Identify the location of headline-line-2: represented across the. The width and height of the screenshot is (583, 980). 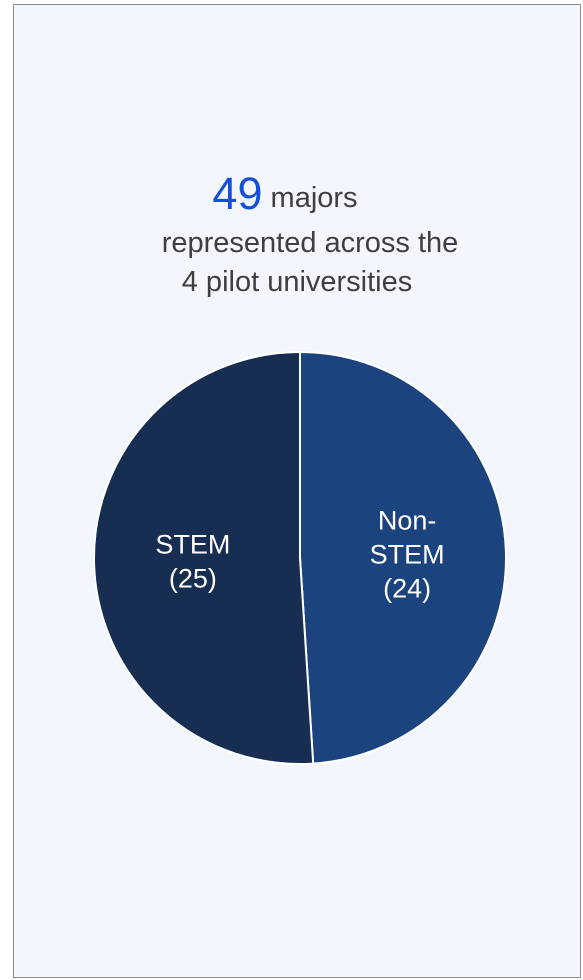
(310, 243).